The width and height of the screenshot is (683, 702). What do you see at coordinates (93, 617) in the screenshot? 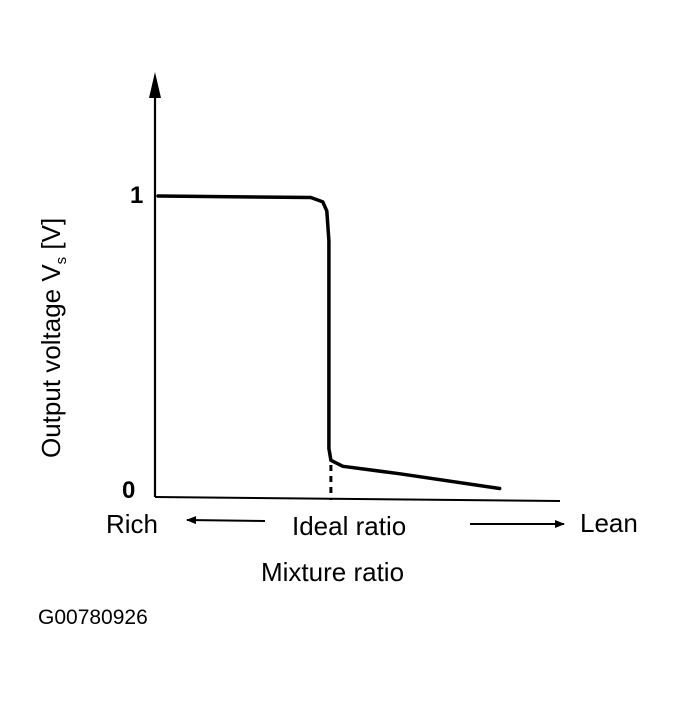
I see `figure-id: G00780926` at bounding box center [93, 617].